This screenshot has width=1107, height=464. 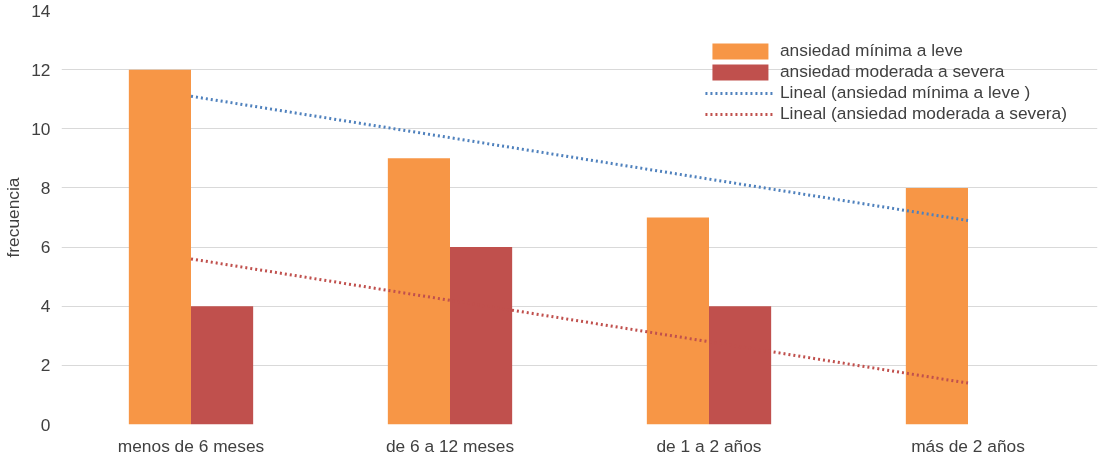 I want to click on legend-label: Lineal (ansiedad moderada a severa), so click(x=923, y=113).